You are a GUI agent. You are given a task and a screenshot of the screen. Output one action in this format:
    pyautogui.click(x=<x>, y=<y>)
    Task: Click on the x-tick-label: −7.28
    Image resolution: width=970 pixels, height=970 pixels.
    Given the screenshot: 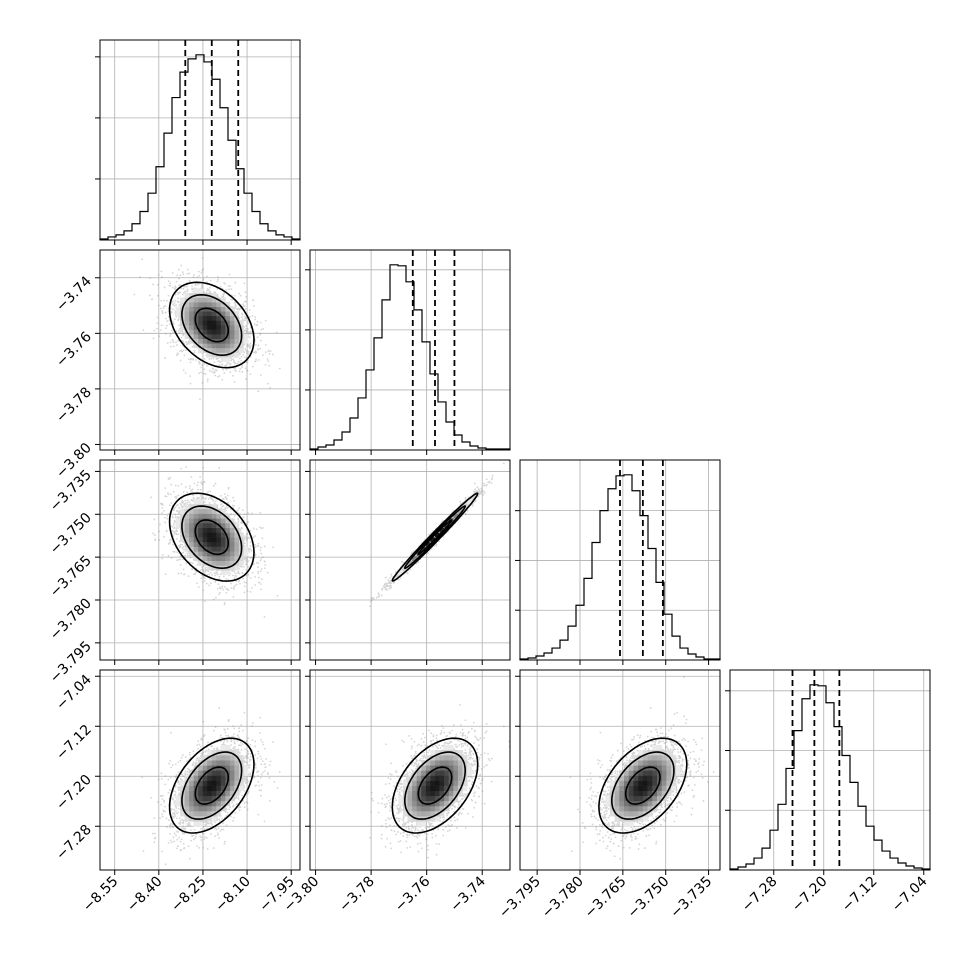 What is the action you would take?
    pyautogui.click(x=760, y=895)
    